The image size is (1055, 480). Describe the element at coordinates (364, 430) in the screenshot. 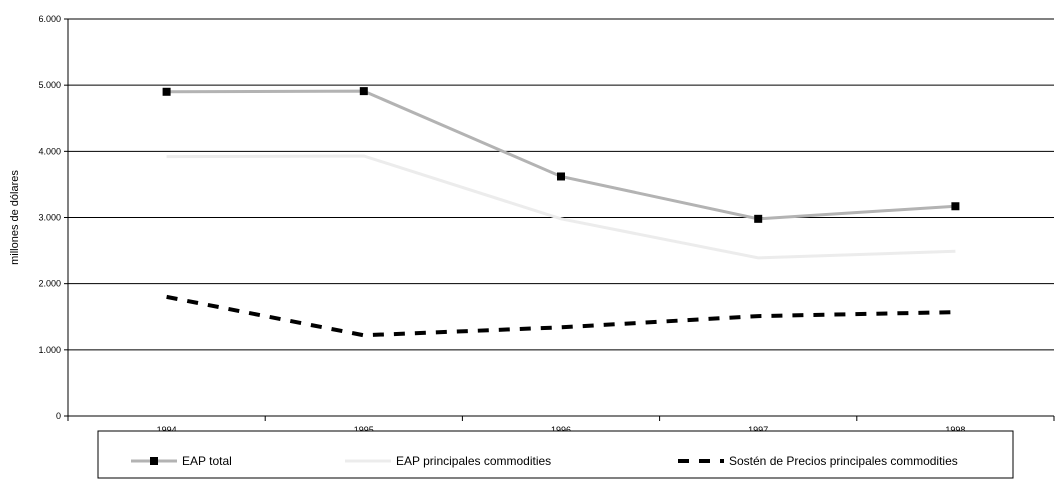

I see `x-tick-label: 1995` at that location.